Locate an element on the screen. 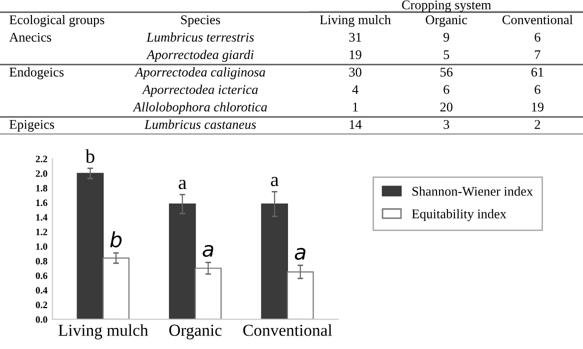  y-tick-label: Aporrectodea caliginosa is located at coordinates (200, 73).